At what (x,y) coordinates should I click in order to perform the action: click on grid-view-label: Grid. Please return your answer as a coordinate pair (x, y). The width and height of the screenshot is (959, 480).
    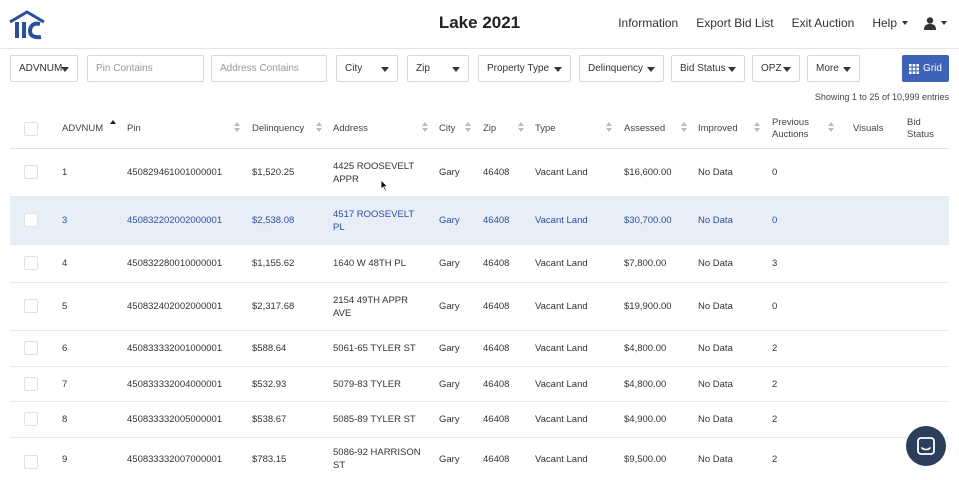
    Looking at the image, I should click on (932, 68).